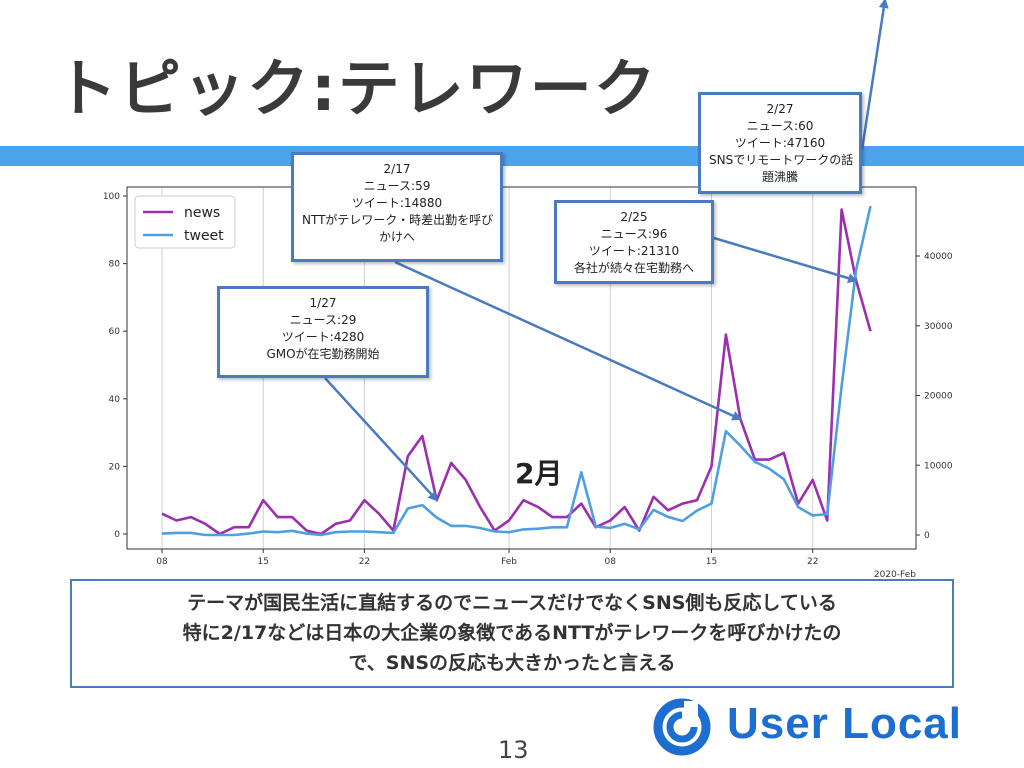 This screenshot has width=1024, height=768. What do you see at coordinates (633, 268) in the screenshot?
I see `callout-line: 各社が続々在宅勤務へ` at bounding box center [633, 268].